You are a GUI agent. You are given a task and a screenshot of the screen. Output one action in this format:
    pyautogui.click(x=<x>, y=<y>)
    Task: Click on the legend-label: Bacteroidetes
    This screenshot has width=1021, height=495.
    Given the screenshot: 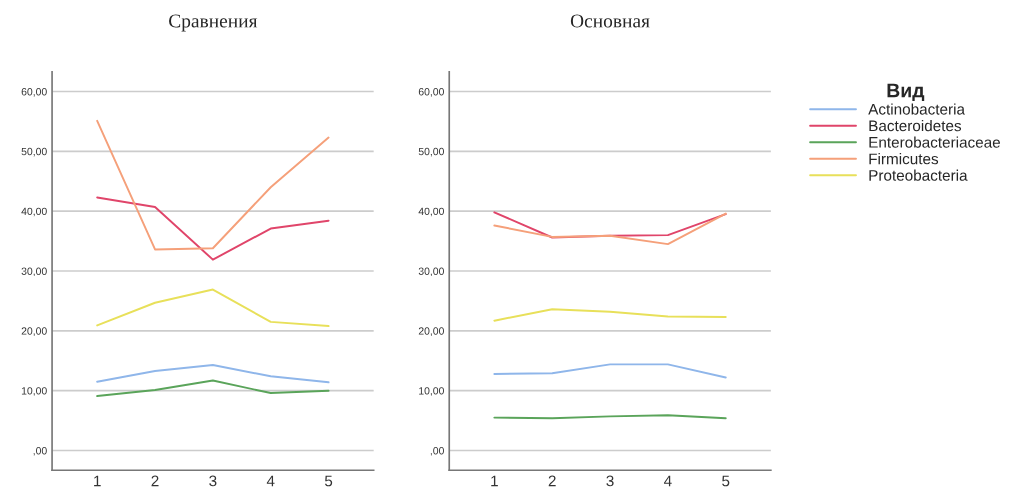 What is the action you would take?
    pyautogui.click(x=915, y=126)
    